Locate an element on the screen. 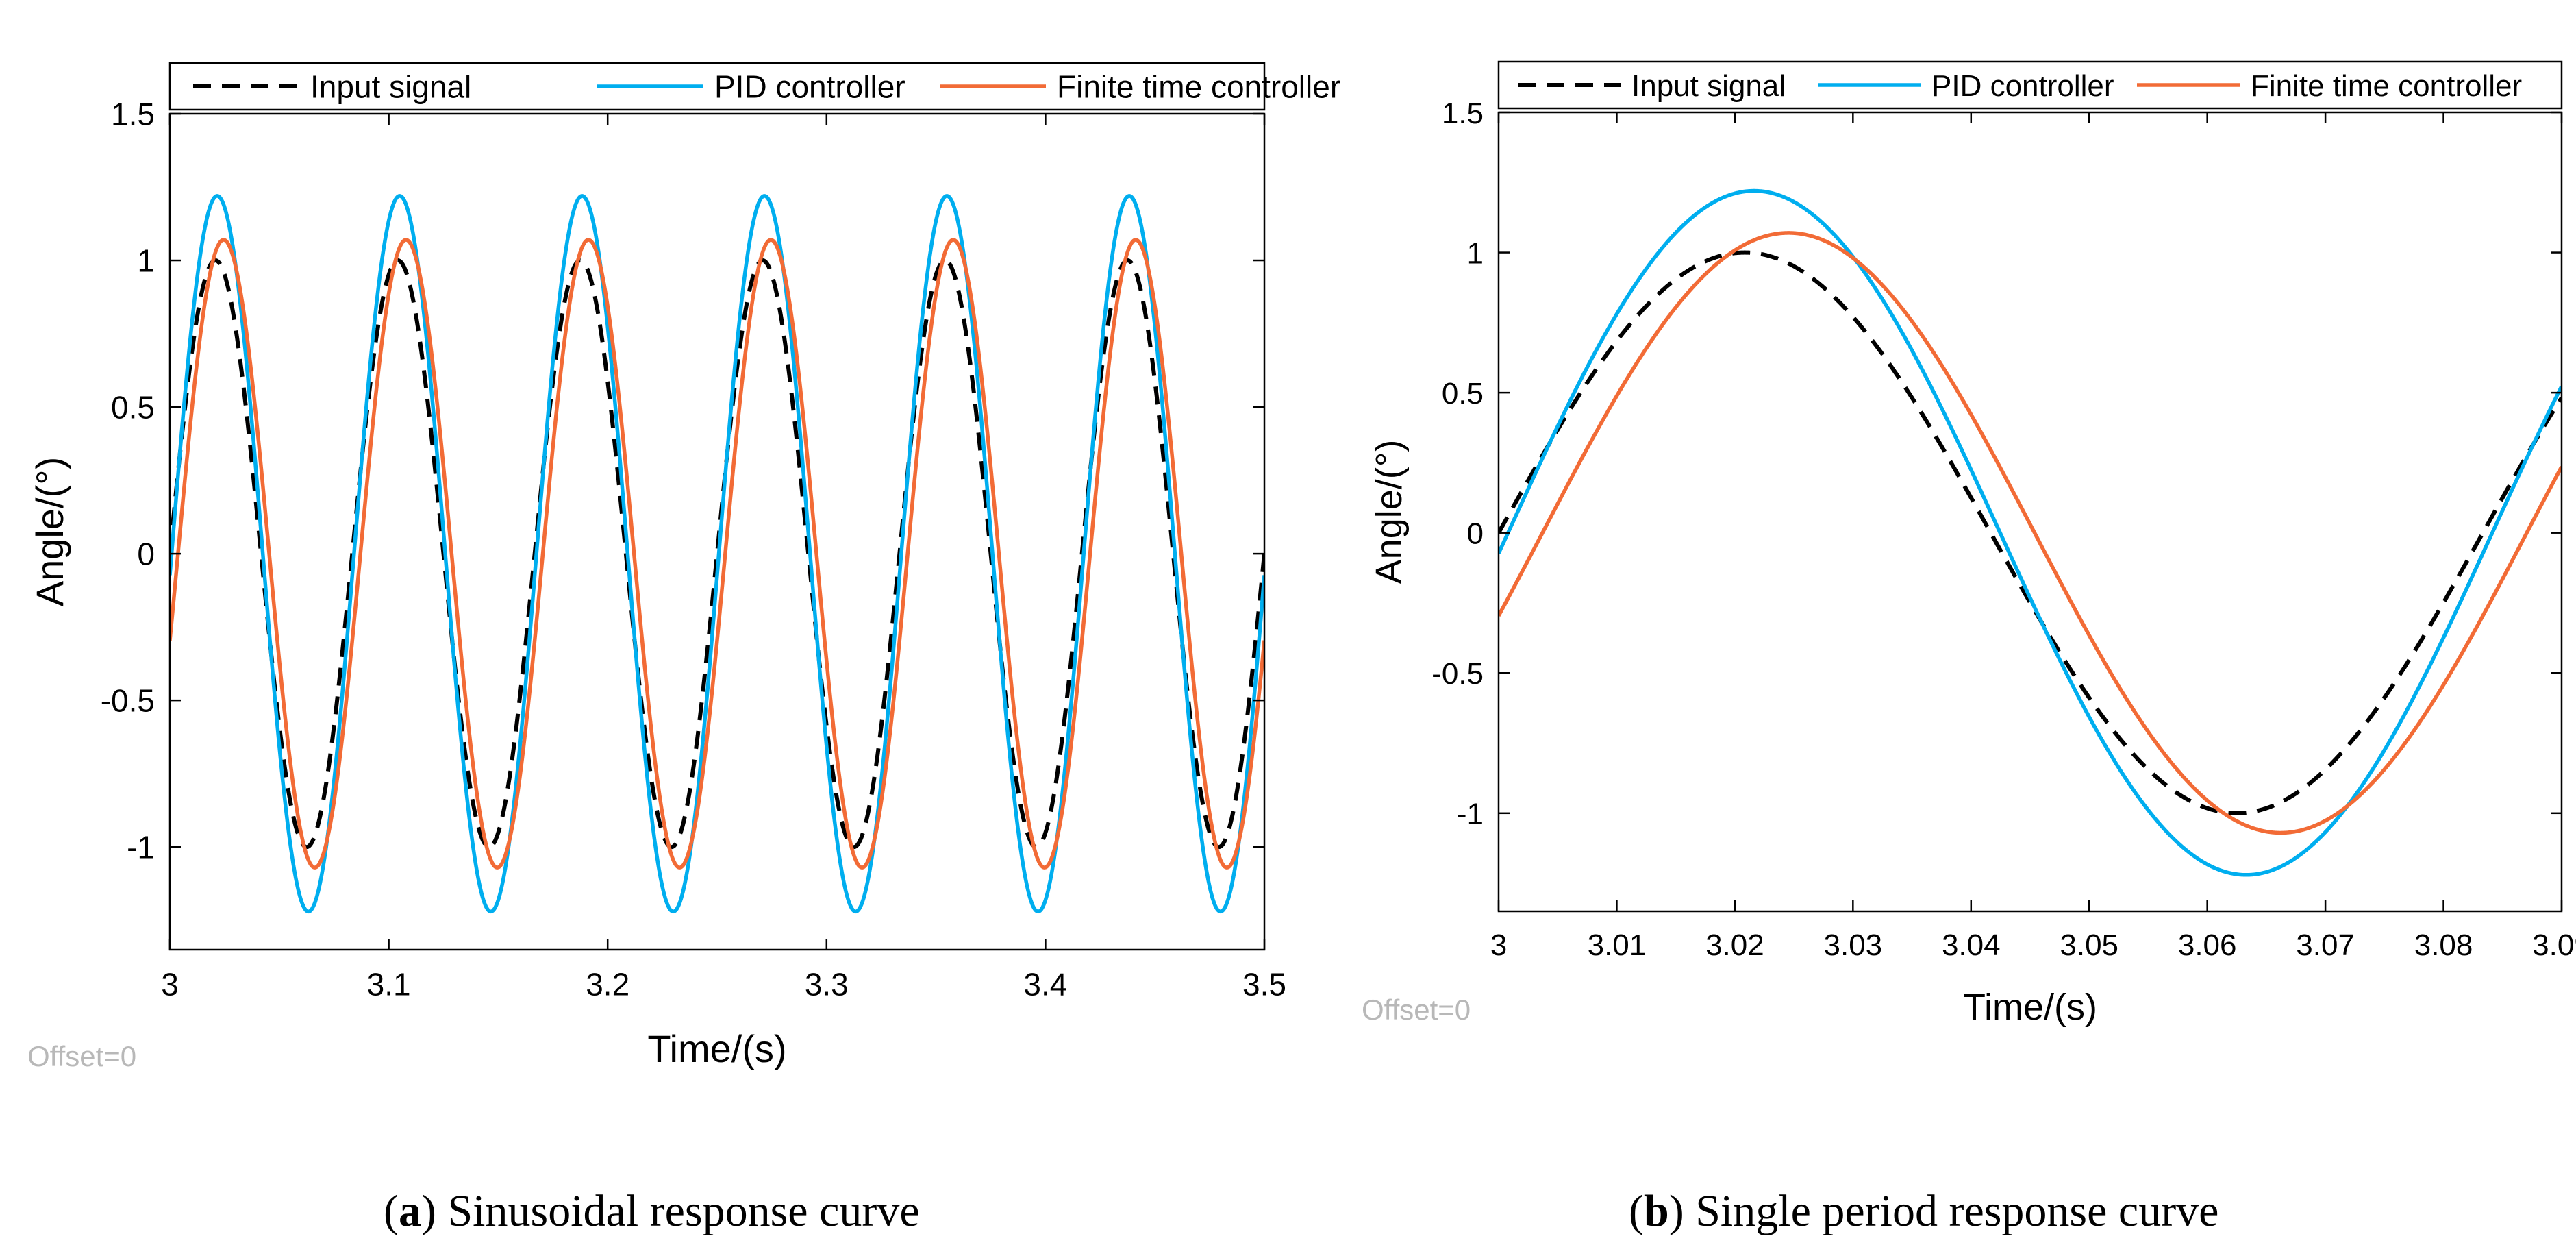 The image size is (2576, 1258). x-tick-label: 3.2 is located at coordinates (607, 984).